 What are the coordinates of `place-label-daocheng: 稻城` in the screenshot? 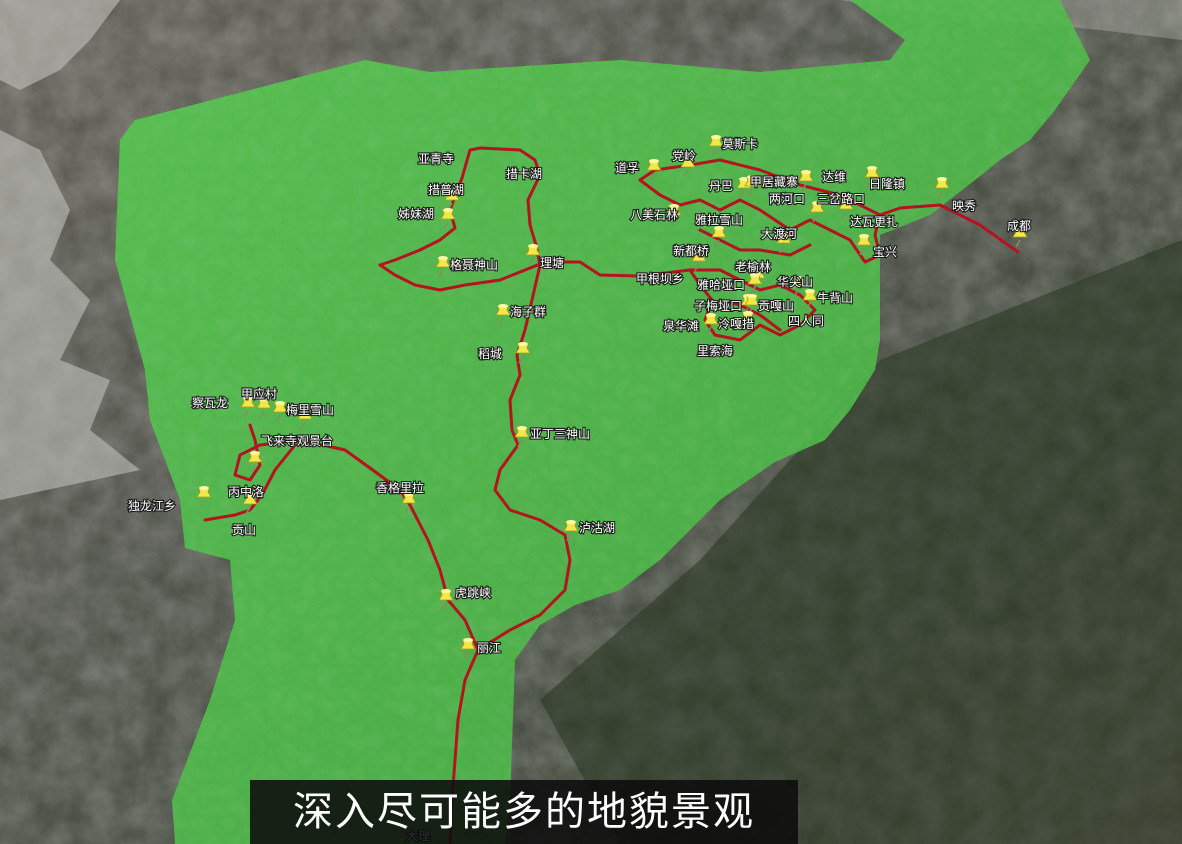 It's located at (490, 354).